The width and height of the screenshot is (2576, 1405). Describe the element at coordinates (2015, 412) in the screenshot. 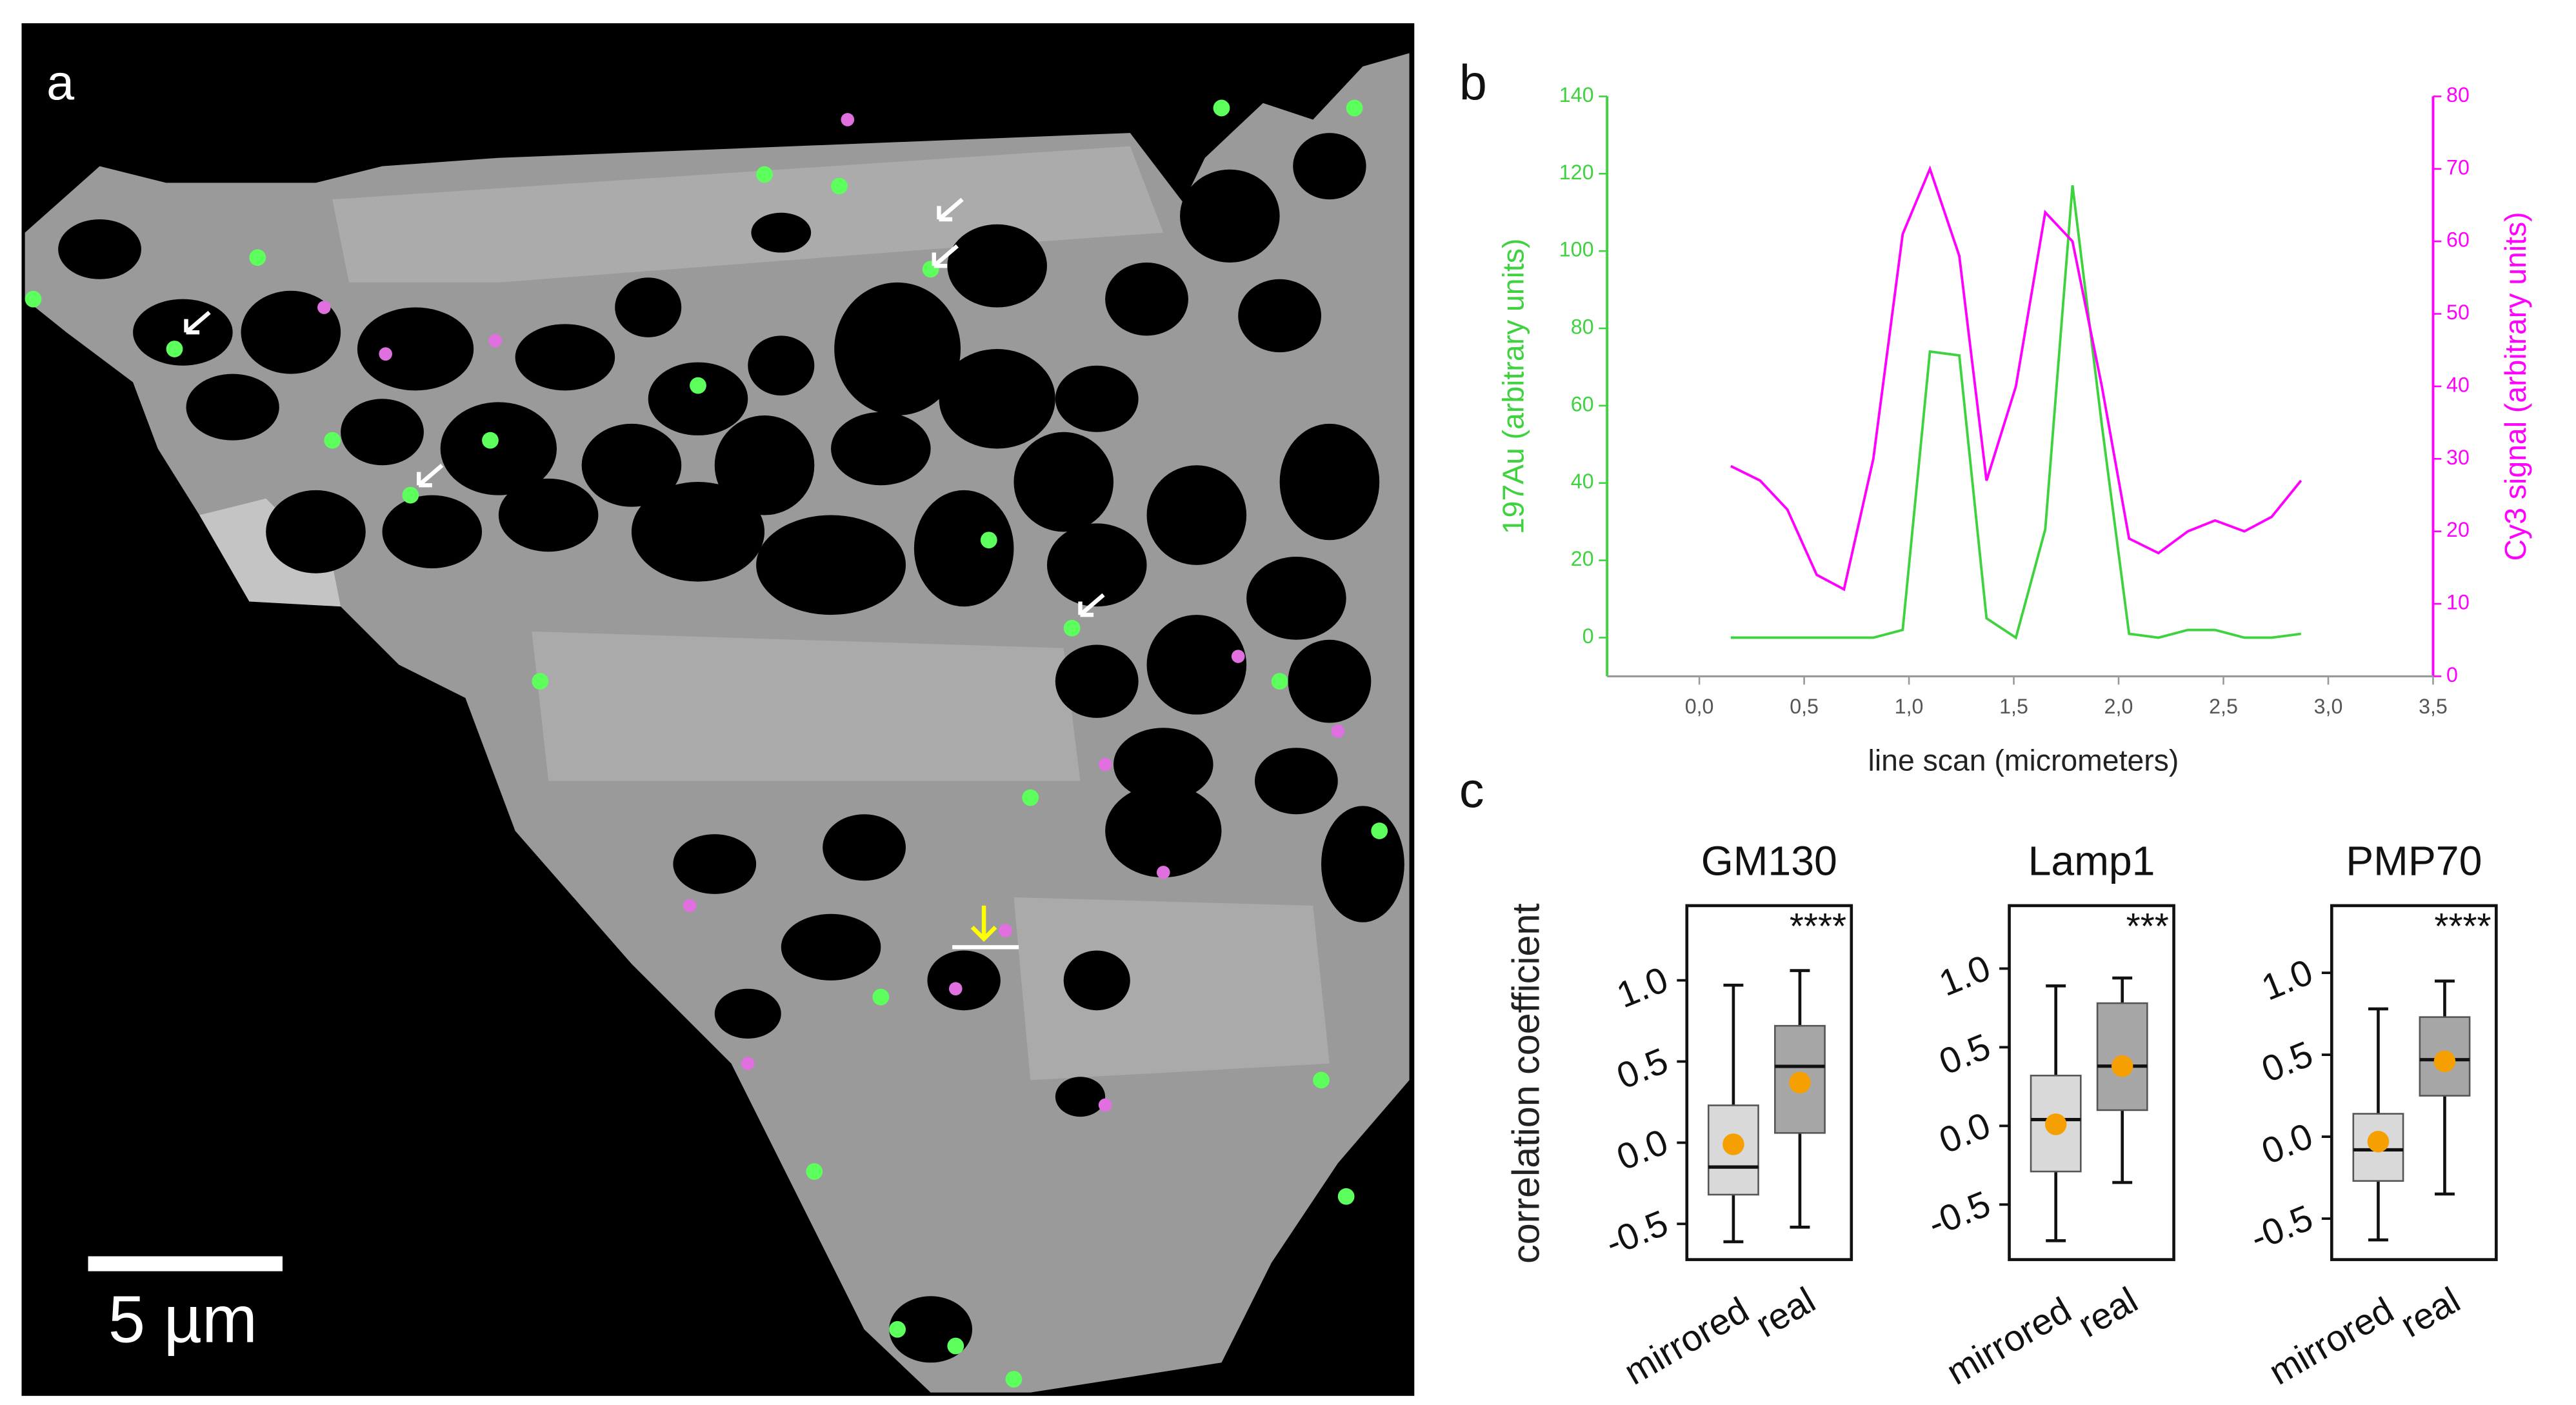

I see `data-line` at that location.